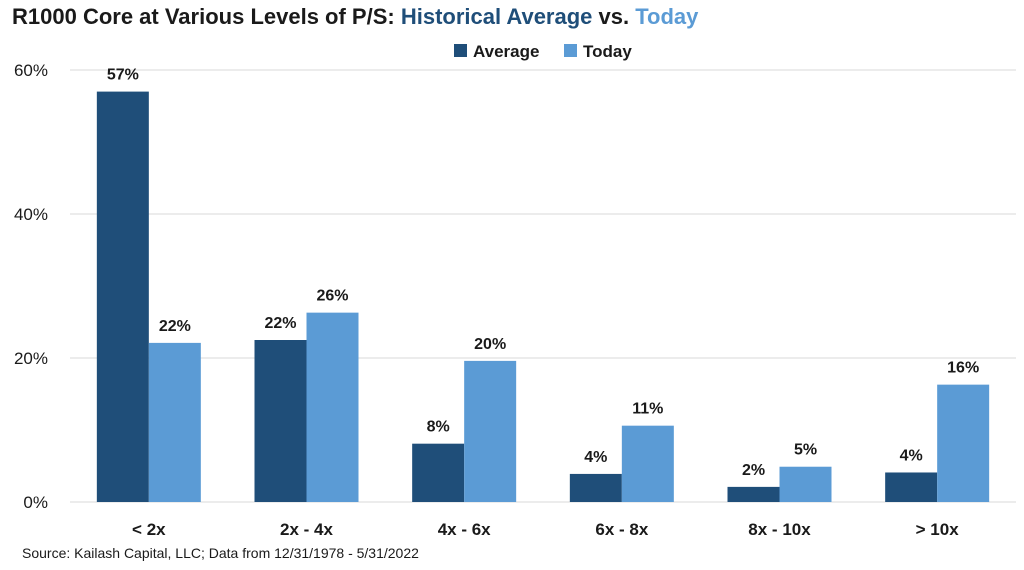 This screenshot has height=570, width=1024. I want to click on legend-label-average: Average, so click(506, 51).